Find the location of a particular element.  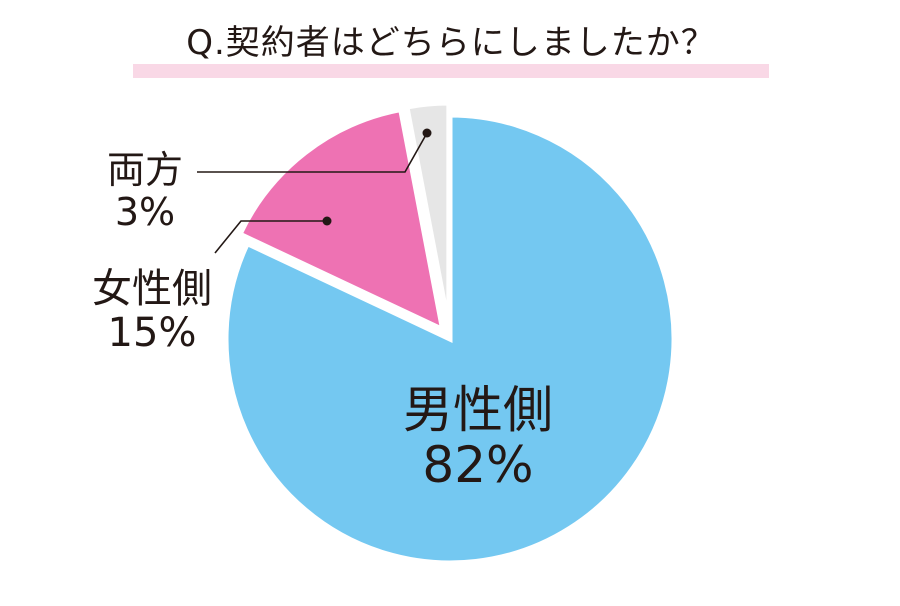

leader-dot-female is located at coordinates (327, 221).